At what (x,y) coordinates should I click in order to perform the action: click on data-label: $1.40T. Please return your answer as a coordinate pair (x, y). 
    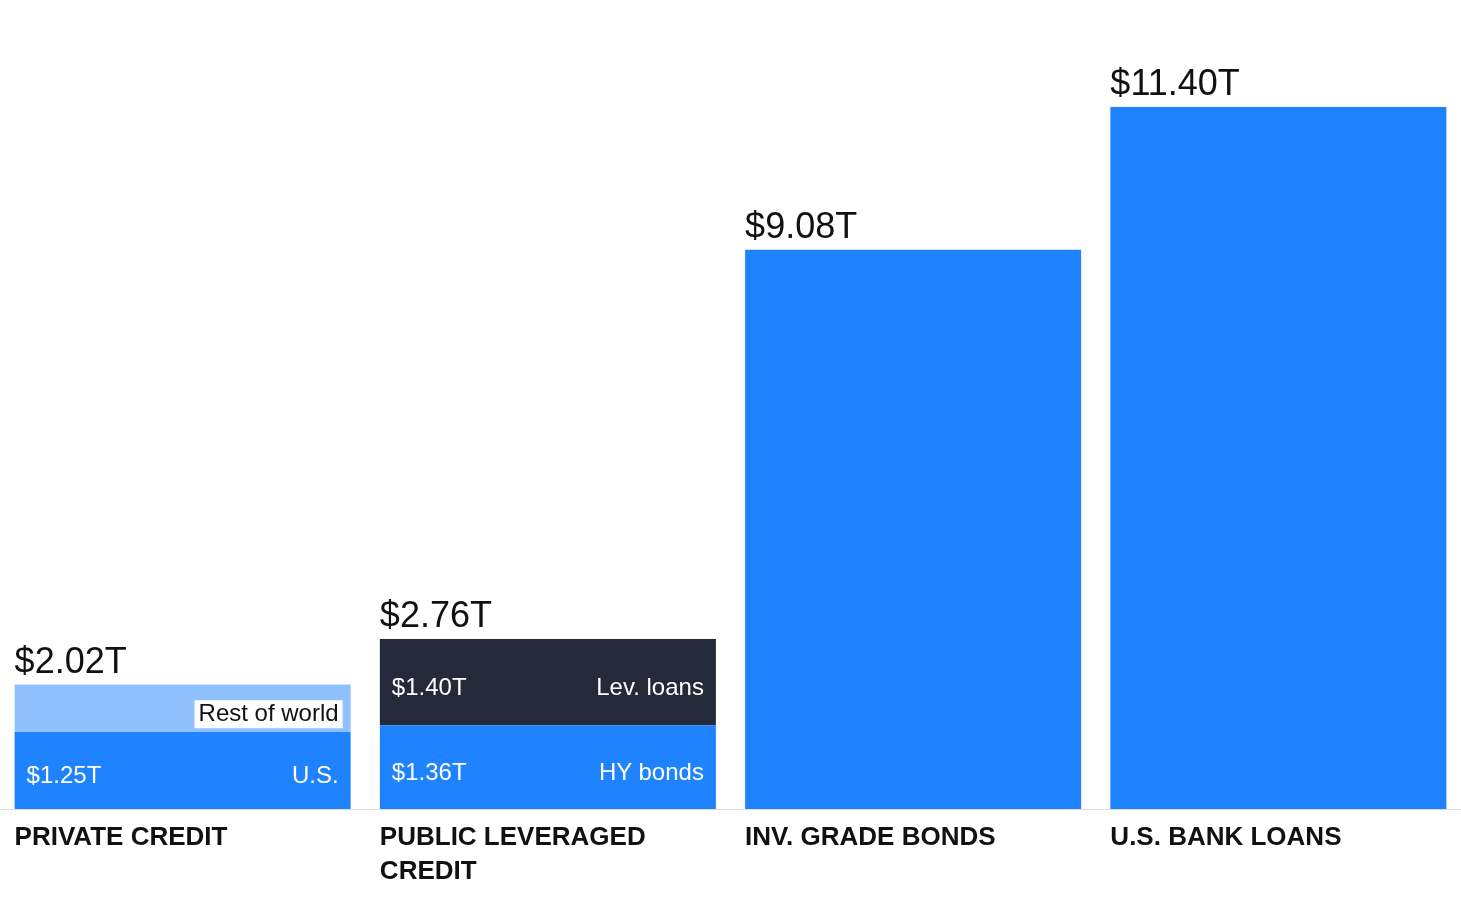
    Looking at the image, I should click on (429, 686).